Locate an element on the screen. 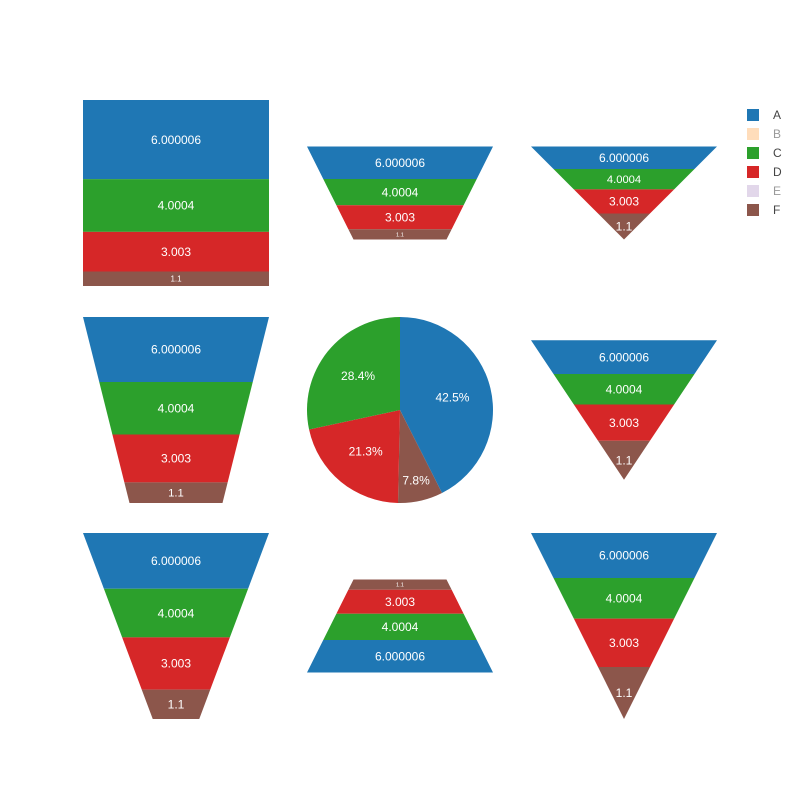 The image size is (800, 800). legend-swatch-D is located at coordinates (753, 172).